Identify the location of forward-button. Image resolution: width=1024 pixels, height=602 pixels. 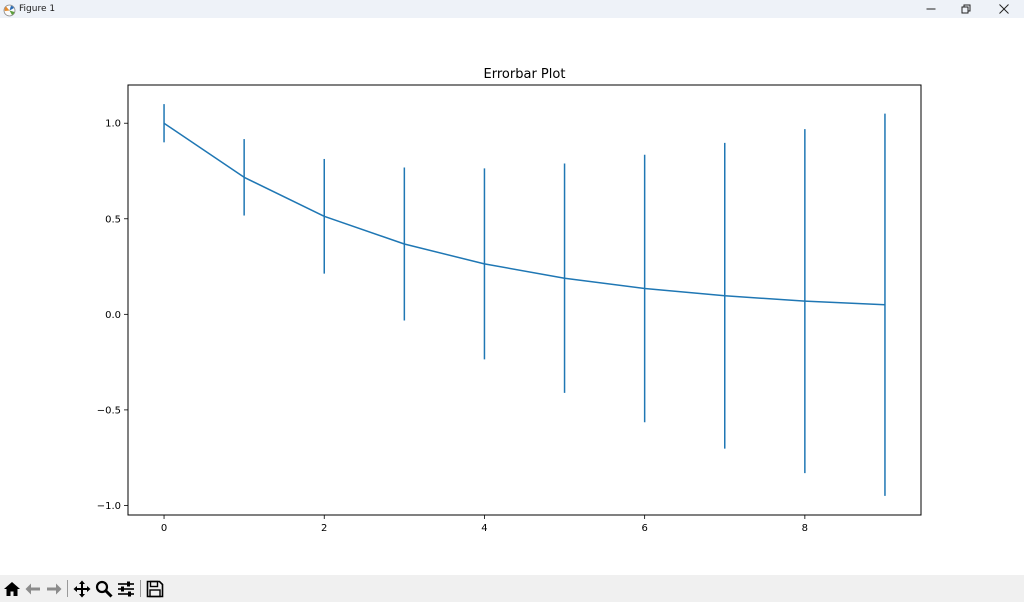
(54, 589).